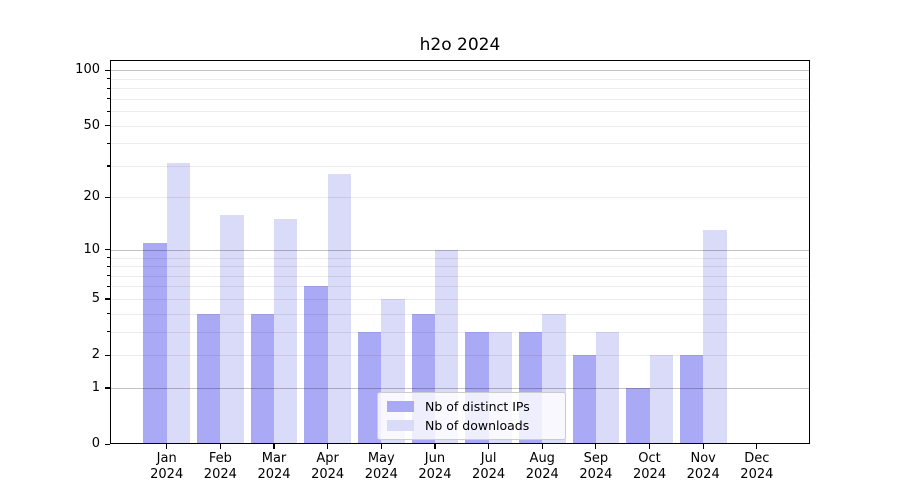  What do you see at coordinates (232, 328) in the screenshot?
I see `bar-nb-of-downloads-feb-2024` at bounding box center [232, 328].